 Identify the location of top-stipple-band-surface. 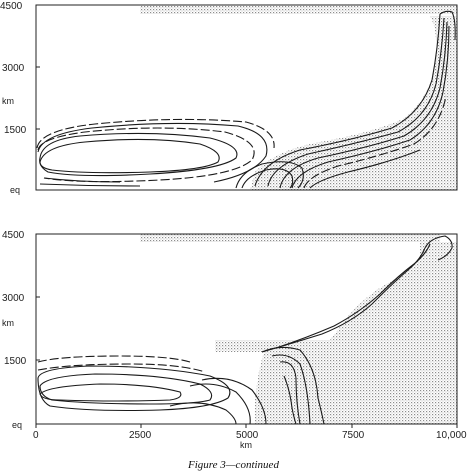
(298, 9).